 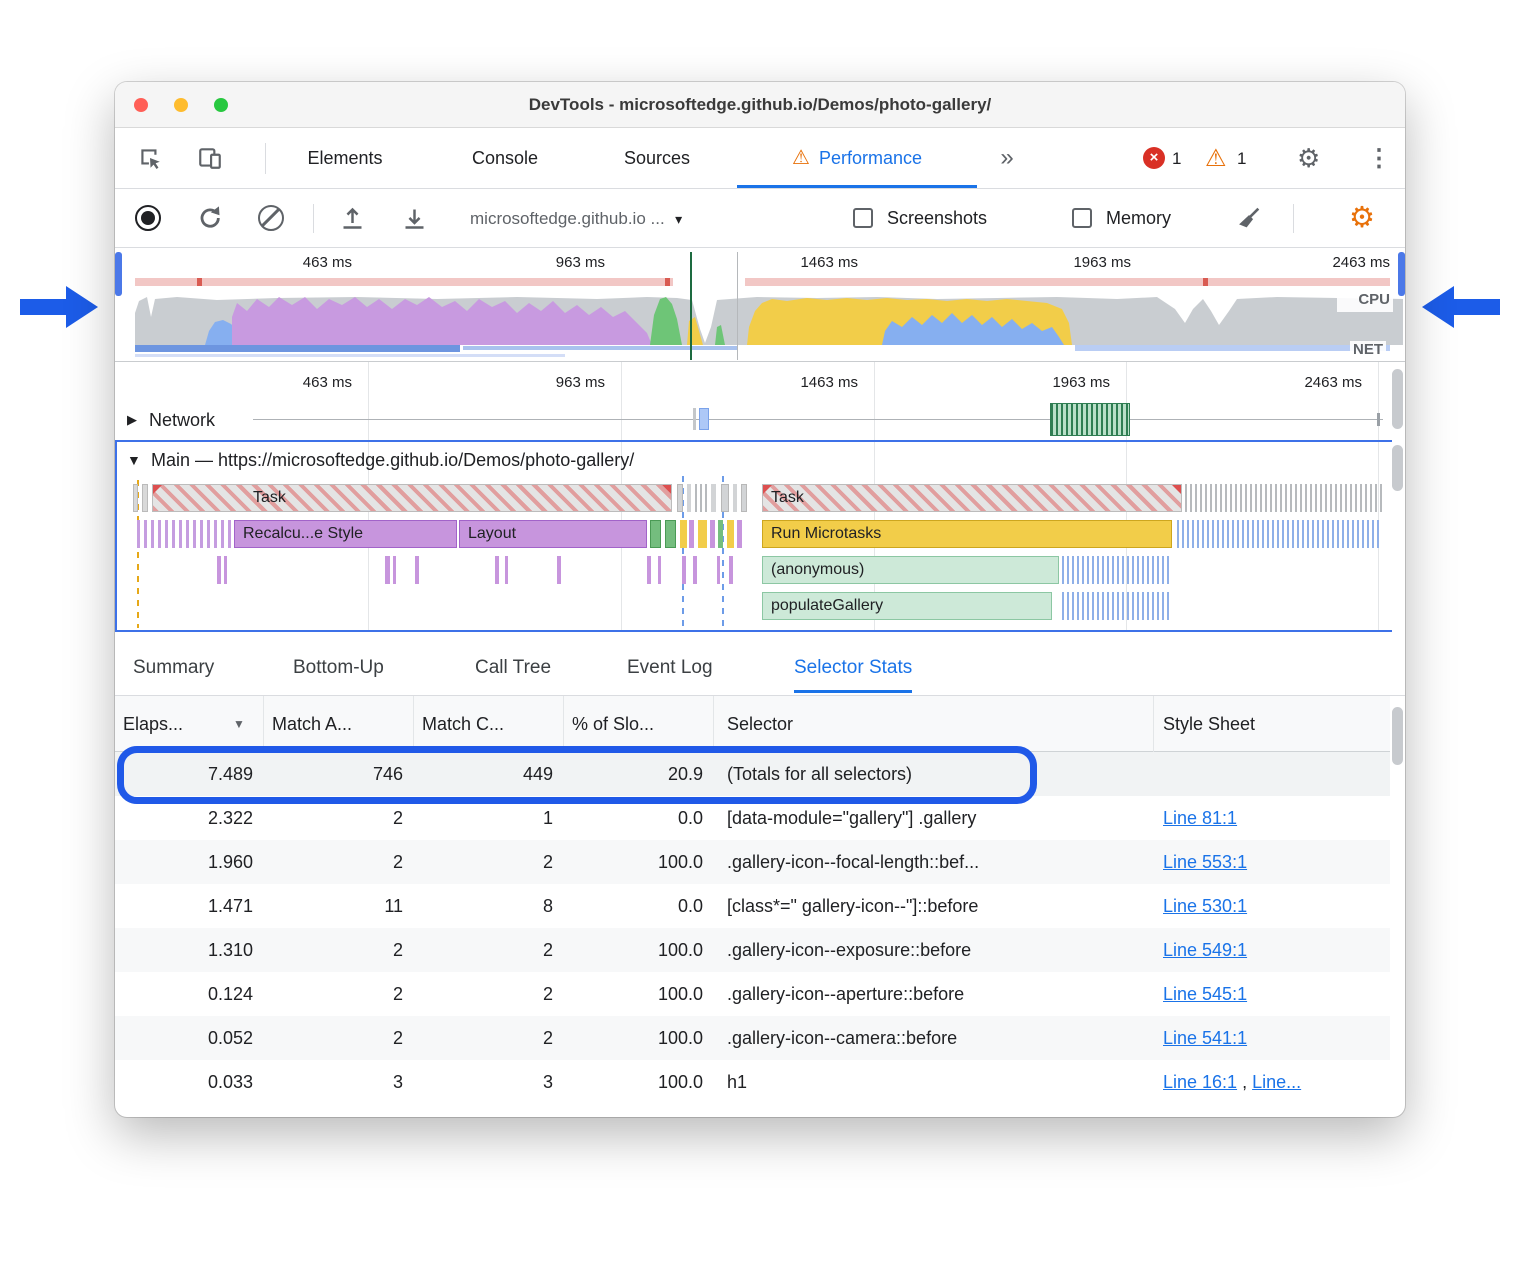 I want to click on network-track: ▶ Network, so click(x=752, y=420).